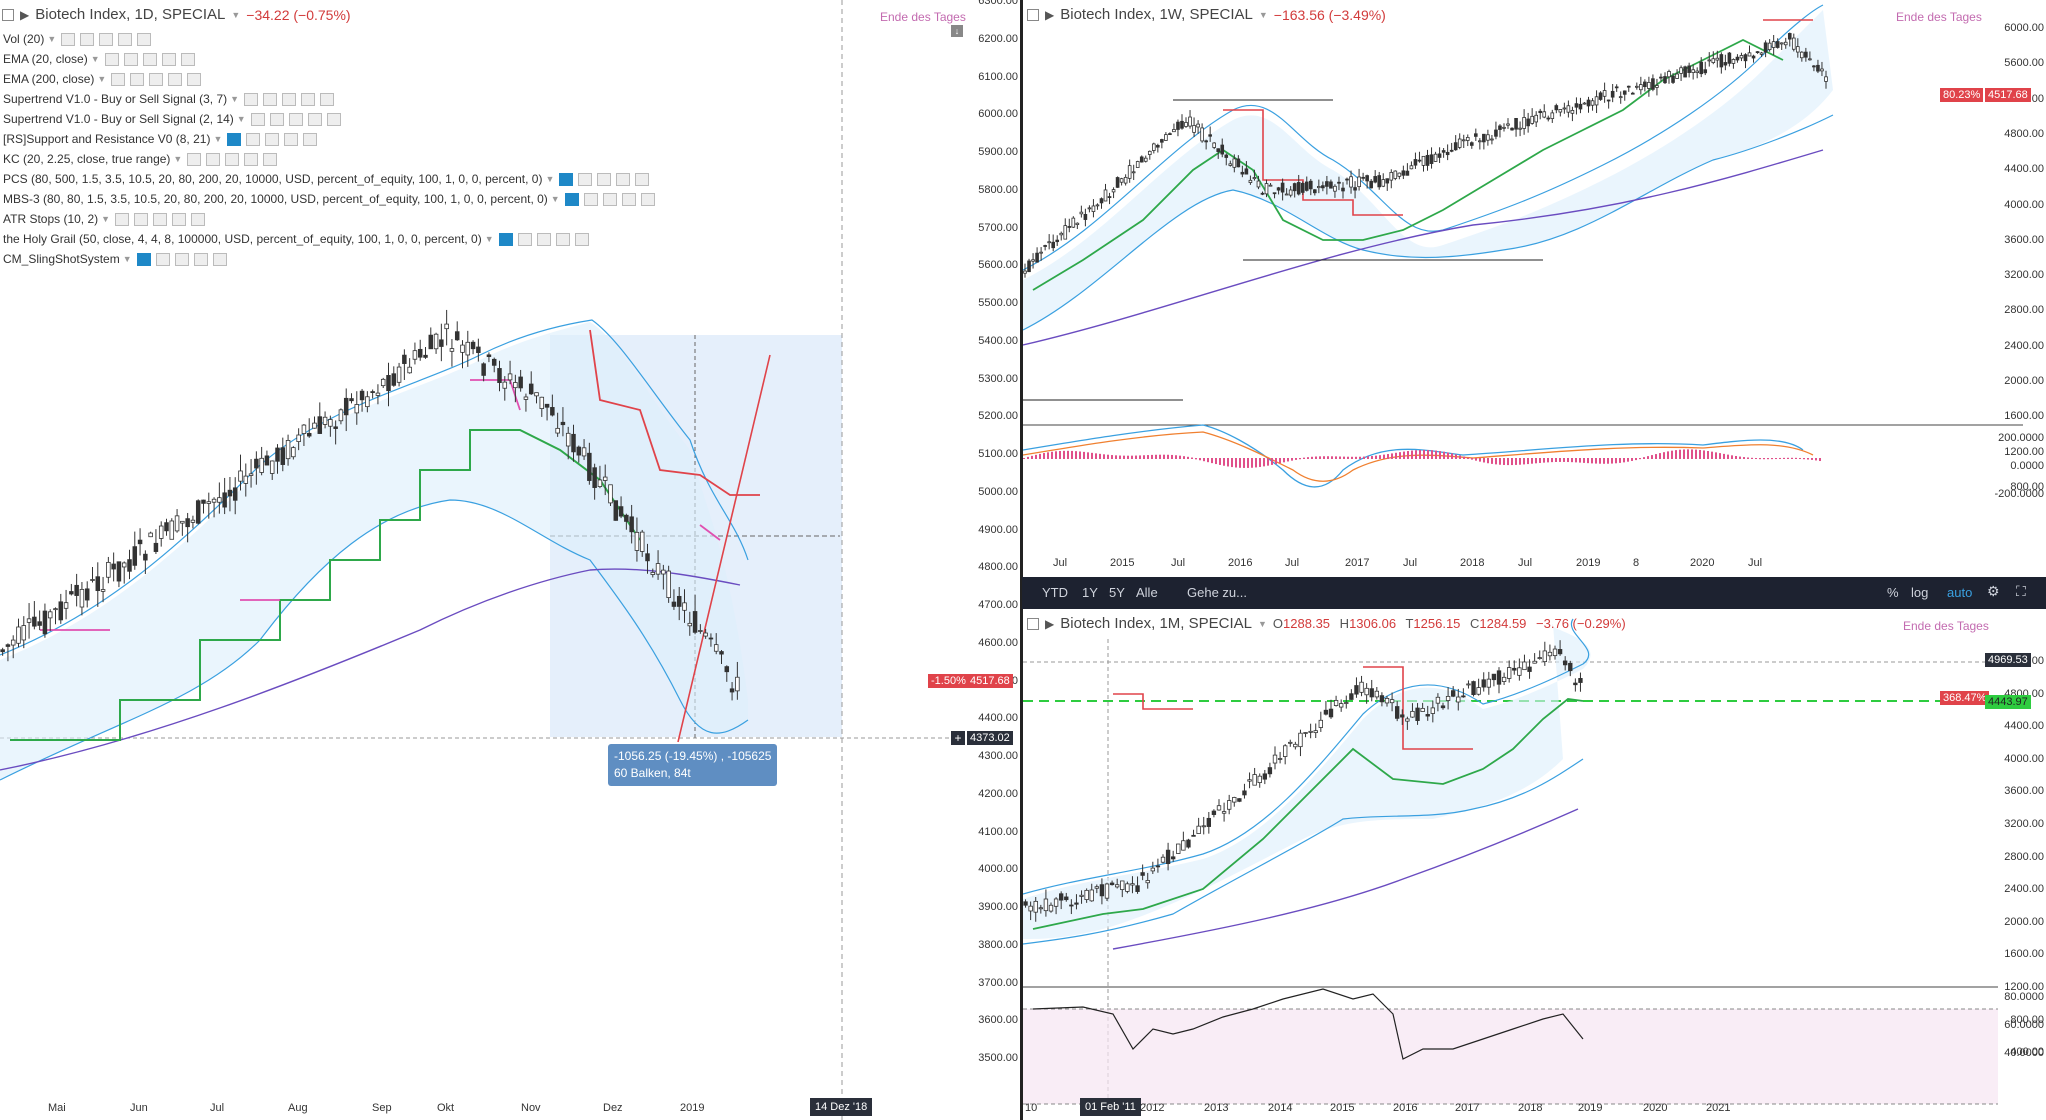  I want to click on indicator-label: EMA (200, close), so click(49, 79).